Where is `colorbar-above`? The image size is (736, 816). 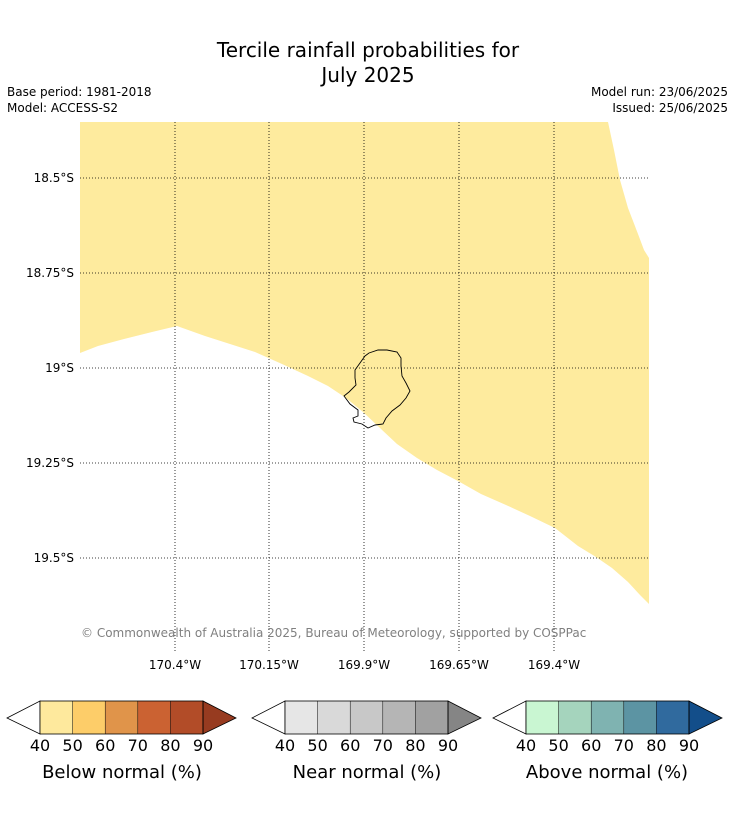
colorbar-above is located at coordinates (607, 717).